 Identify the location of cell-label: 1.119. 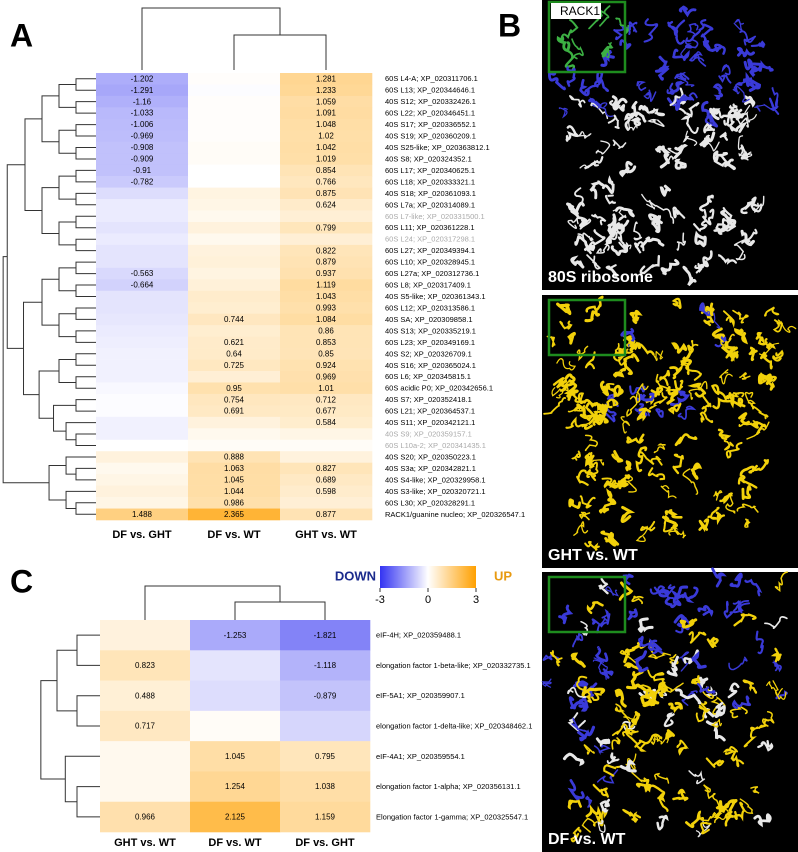
(326, 285).